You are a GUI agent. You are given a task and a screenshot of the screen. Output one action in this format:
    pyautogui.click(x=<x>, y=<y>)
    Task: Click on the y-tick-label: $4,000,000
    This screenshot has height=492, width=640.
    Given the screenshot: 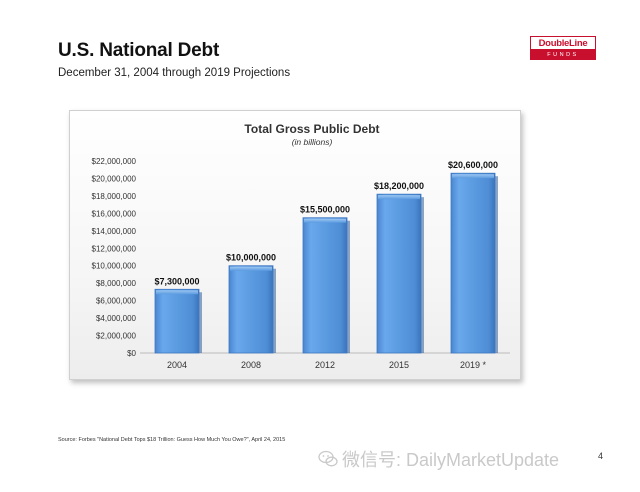 What is the action you would take?
    pyautogui.click(x=116, y=318)
    